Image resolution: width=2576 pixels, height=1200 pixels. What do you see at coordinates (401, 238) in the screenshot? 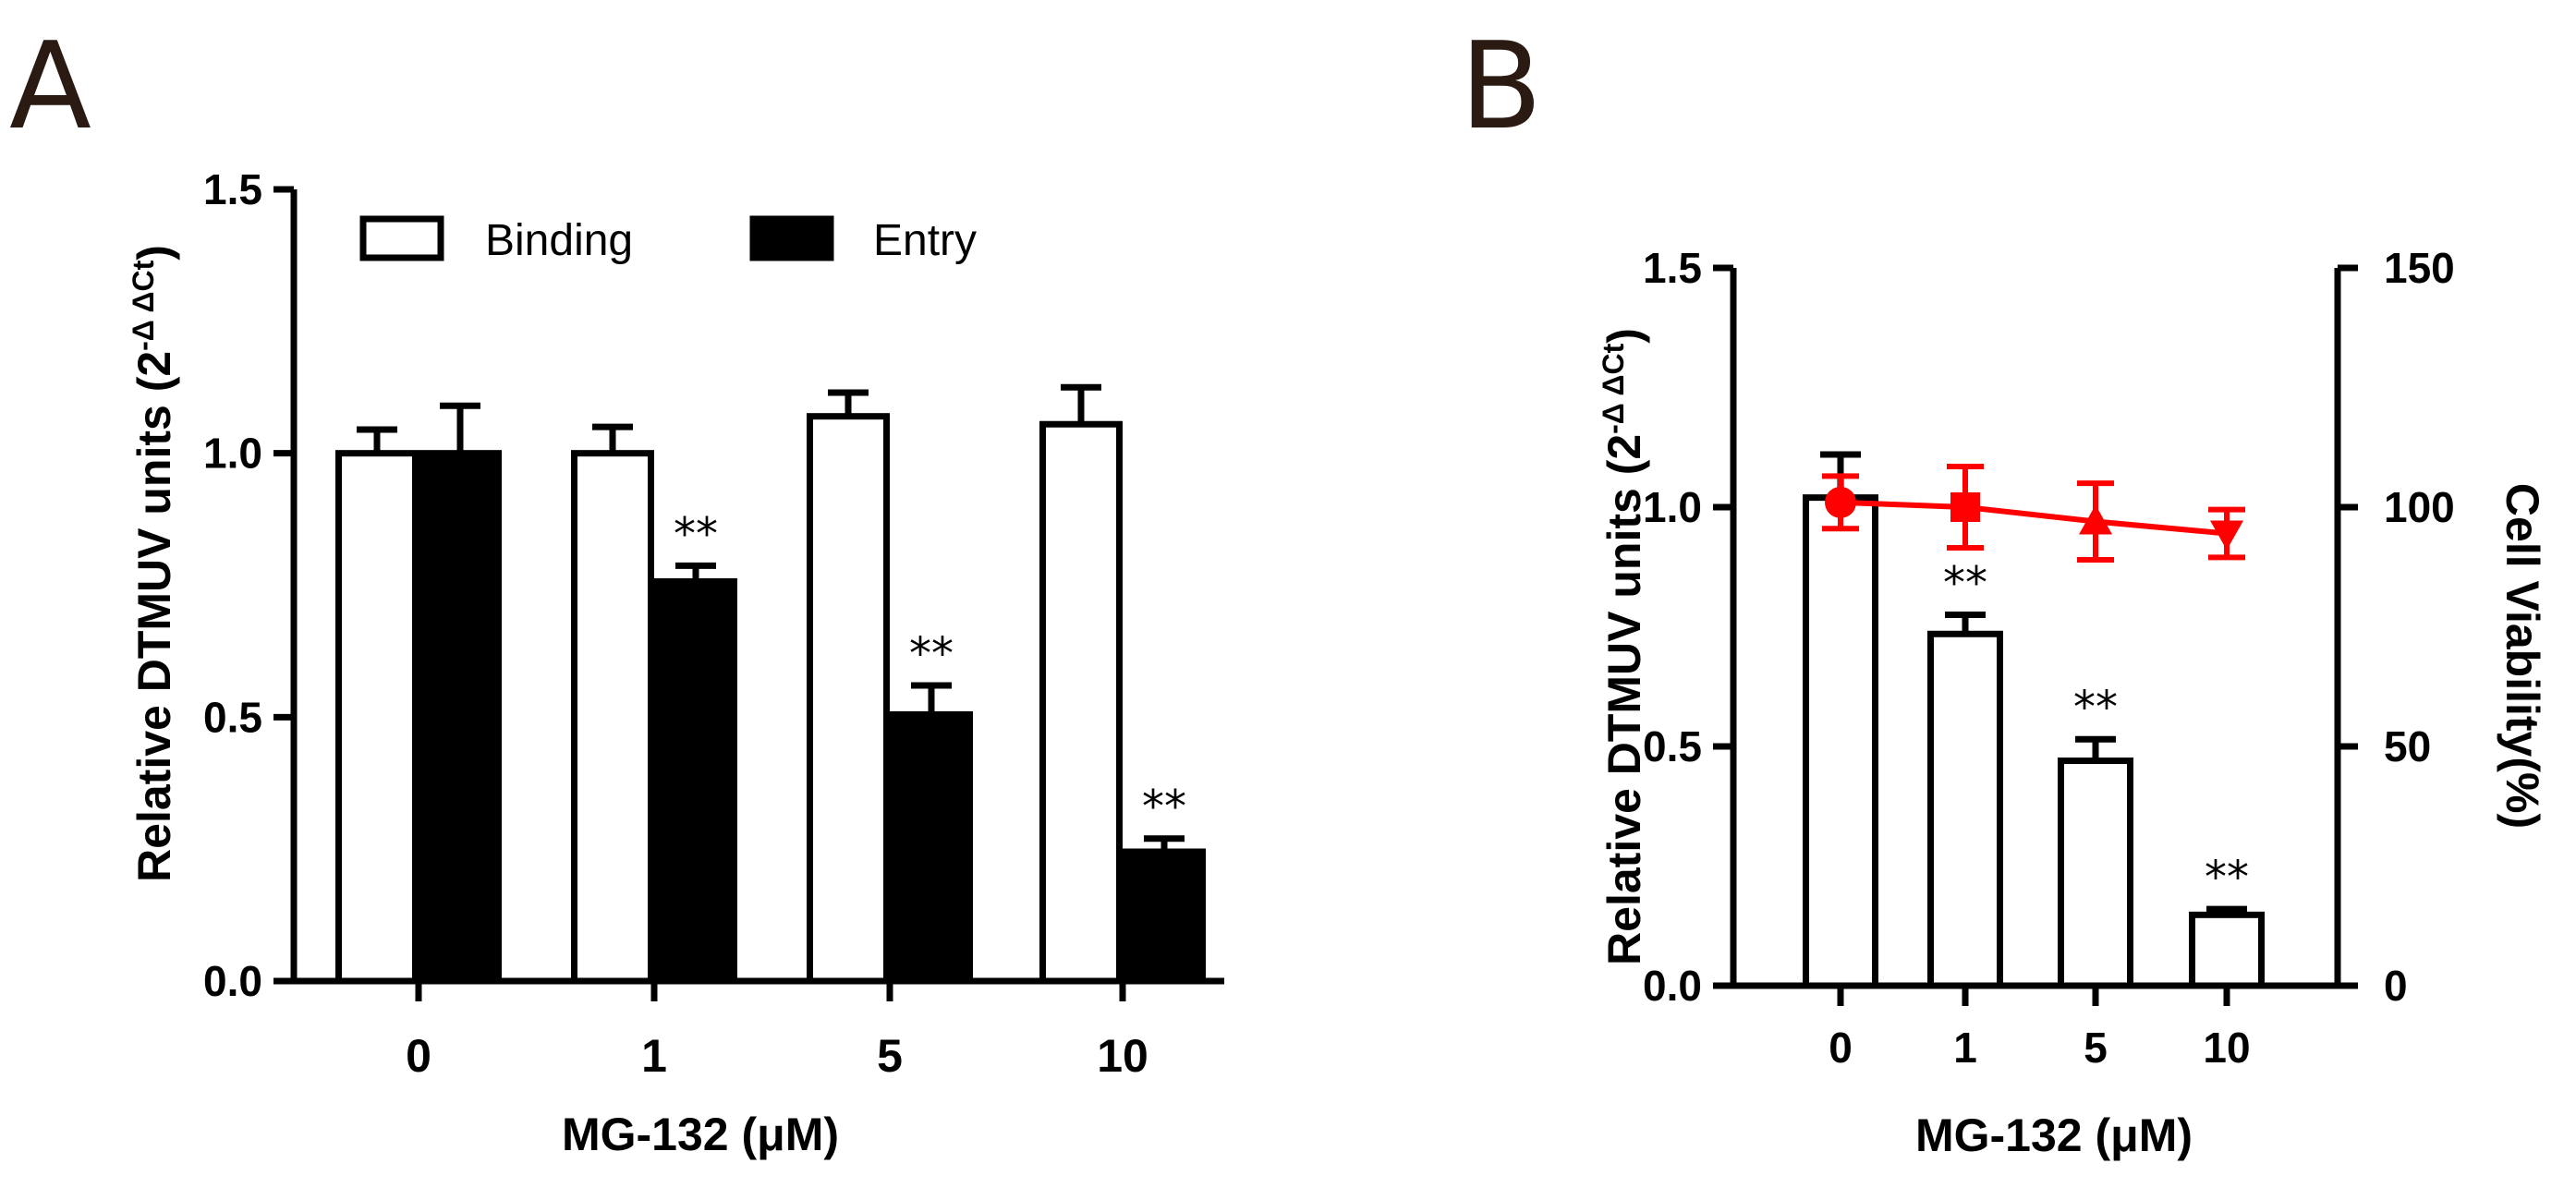
I see `legend-swatch-binding` at bounding box center [401, 238].